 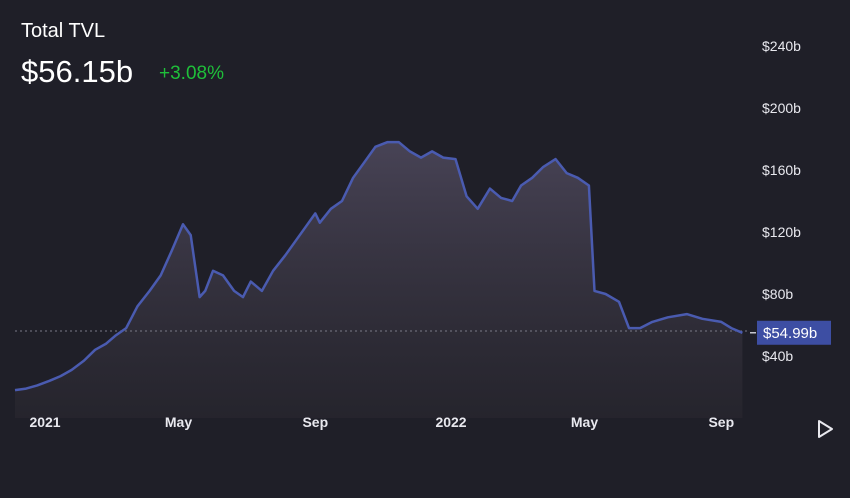 What do you see at coordinates (781, 232) in the screenshot?
I see `y-tick-label: $120b` at bounding box center [781, 232].